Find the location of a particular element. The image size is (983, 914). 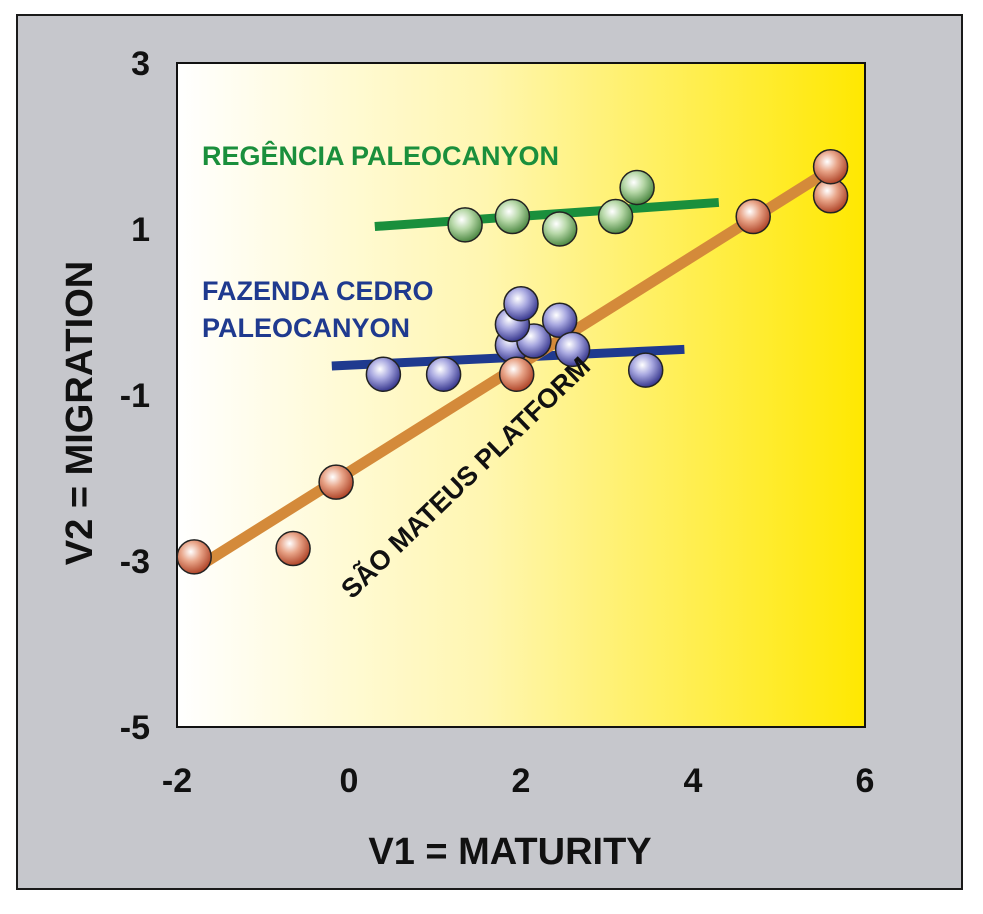

series-label-regencia: REGÊNCIA PALEOCANYON is located at coordinates (380, 155).